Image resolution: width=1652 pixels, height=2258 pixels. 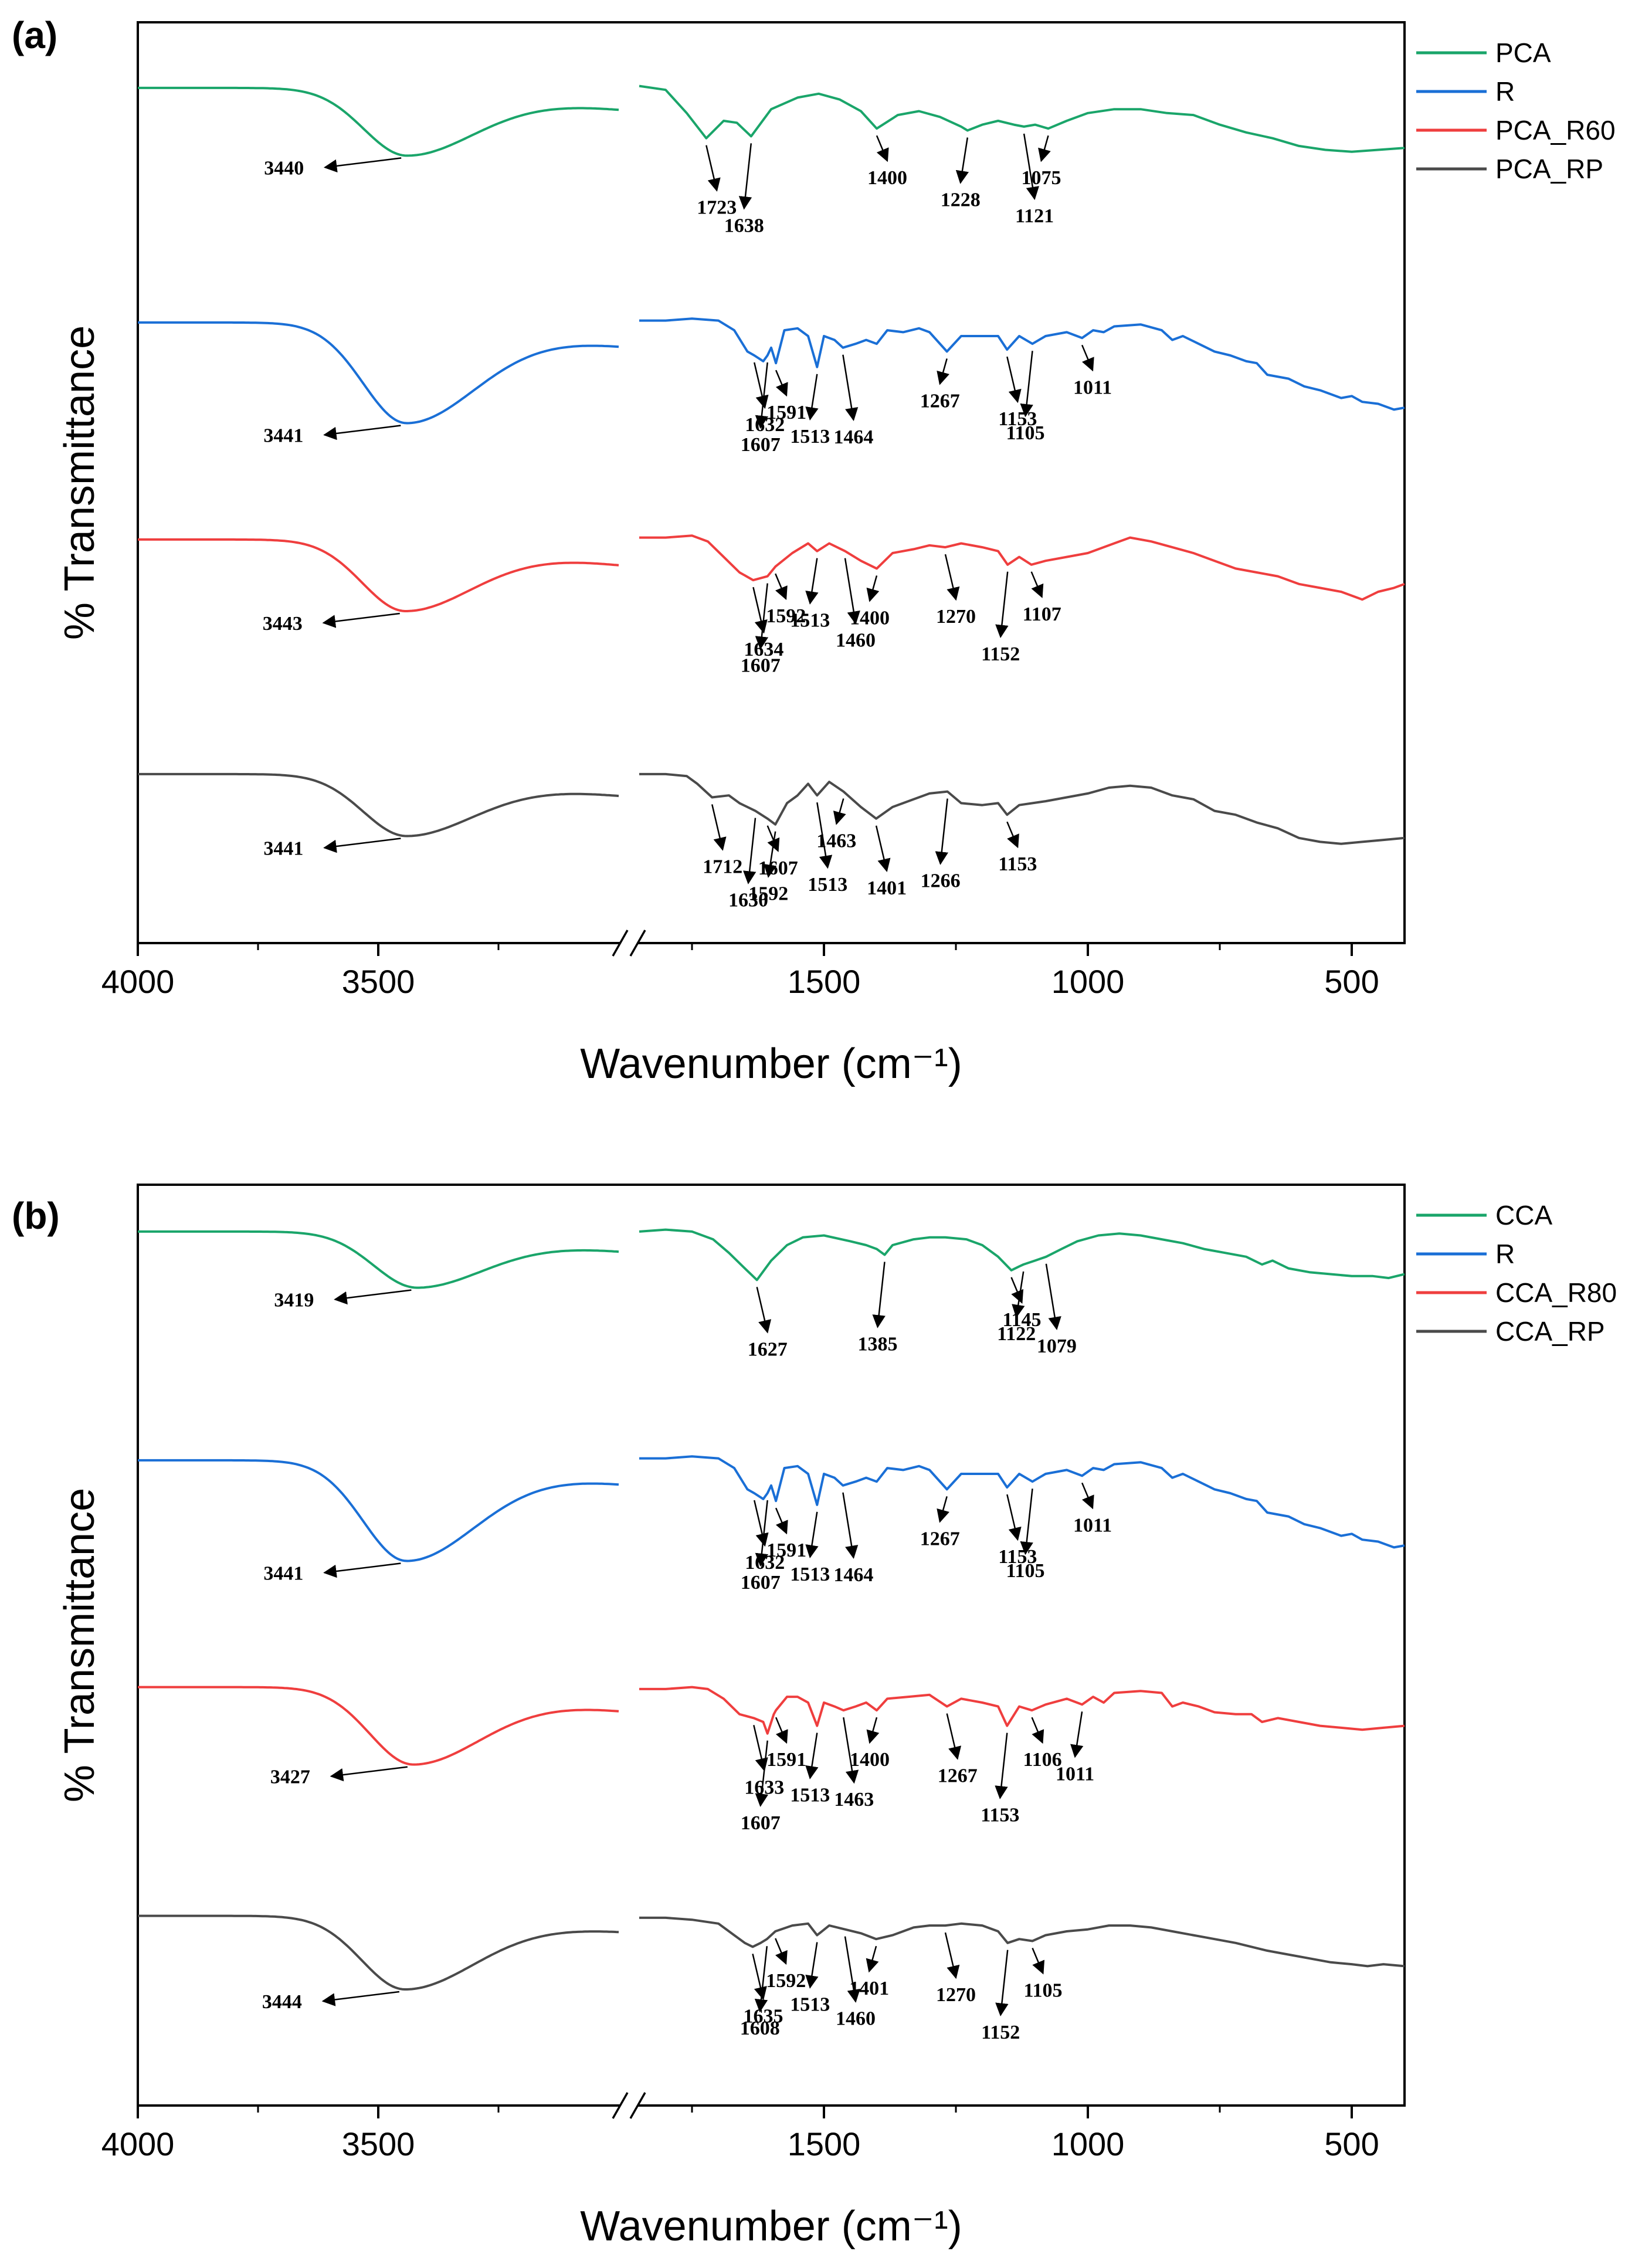 I want to click on curve-r-oh-band, so click(x=378, y=1510).